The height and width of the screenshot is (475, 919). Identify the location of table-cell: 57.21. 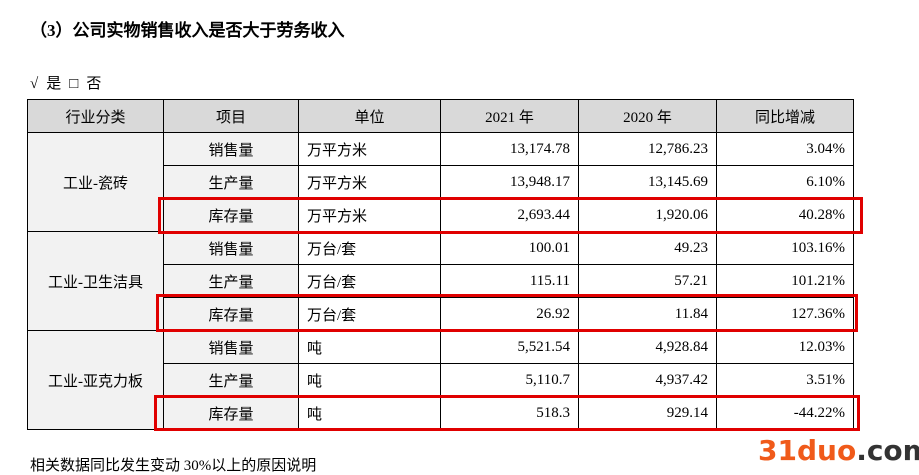
(647, 281).